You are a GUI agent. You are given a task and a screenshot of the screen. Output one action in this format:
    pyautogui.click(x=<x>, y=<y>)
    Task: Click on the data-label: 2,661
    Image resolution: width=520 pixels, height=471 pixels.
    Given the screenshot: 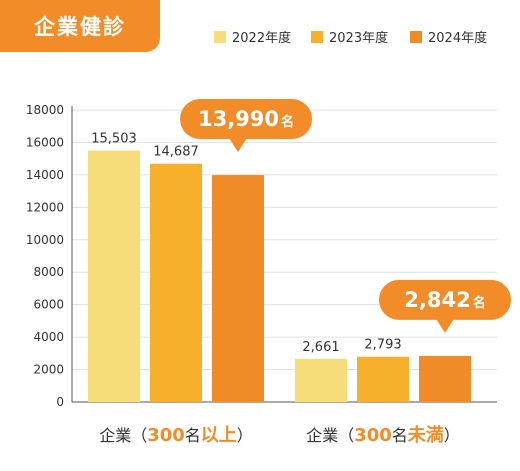 What is the action you would take?
    pyautogui.click(x=320, y=347)
    